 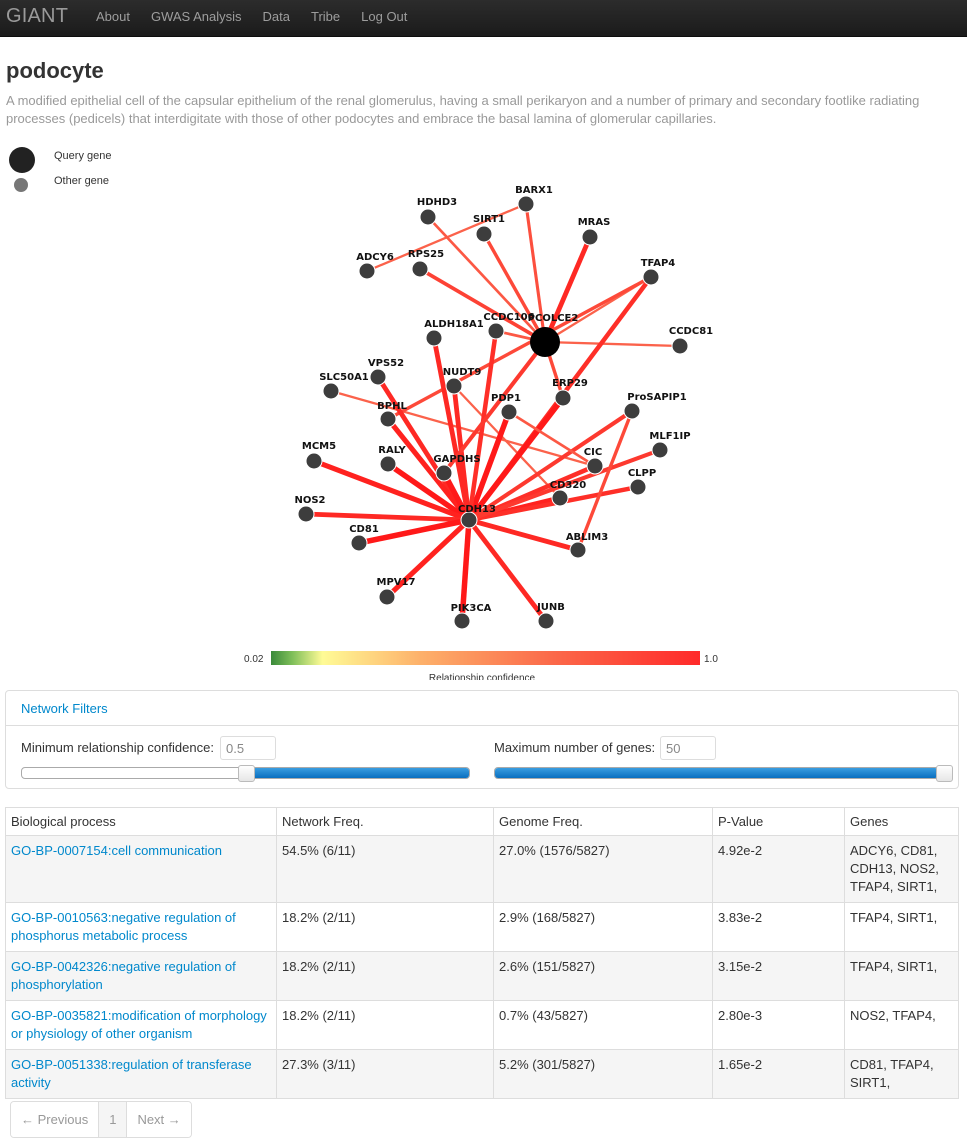 What do you see at coordinates (471, 616) in the screenshot?
I see `gene-node-pik3ca: PIK3CA` at bounding box center [471, 616].